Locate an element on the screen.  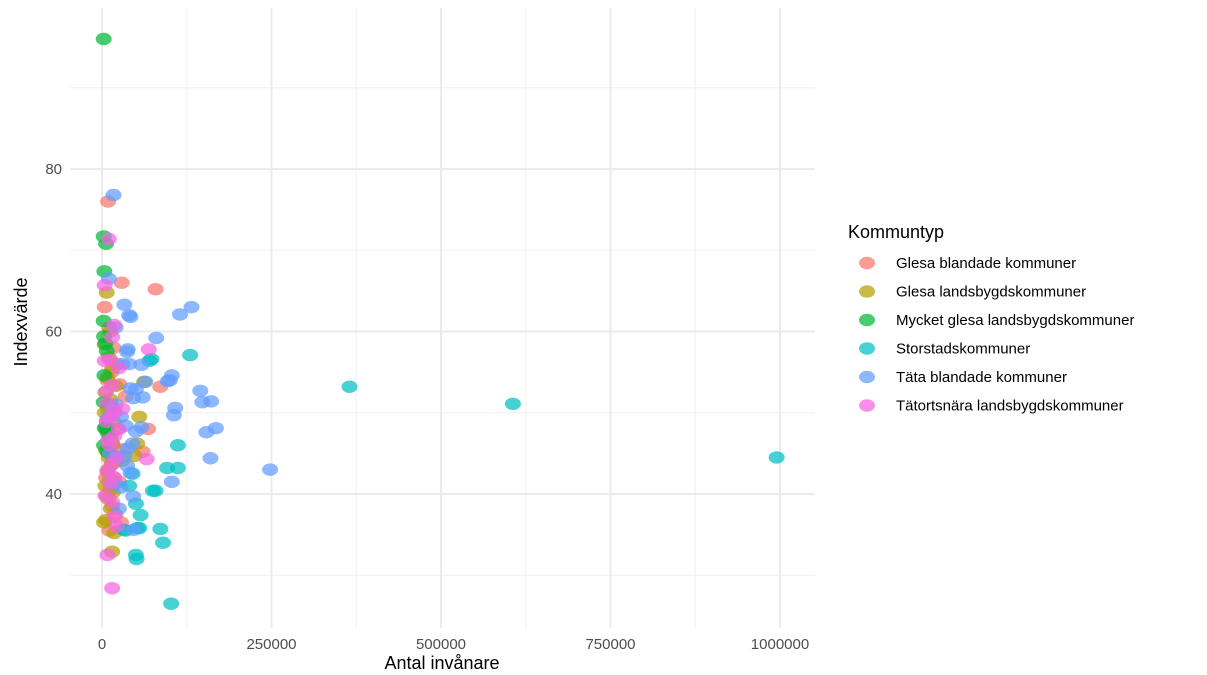
legend-title: Kommuntyp is located at coordinates (896, 232).